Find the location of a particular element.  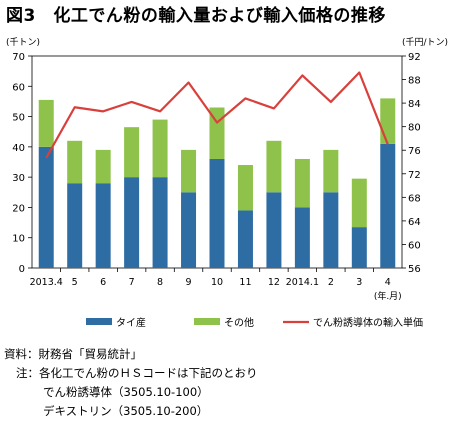

right-axis-tick-label: 92 is located at coordinates (414, 57).